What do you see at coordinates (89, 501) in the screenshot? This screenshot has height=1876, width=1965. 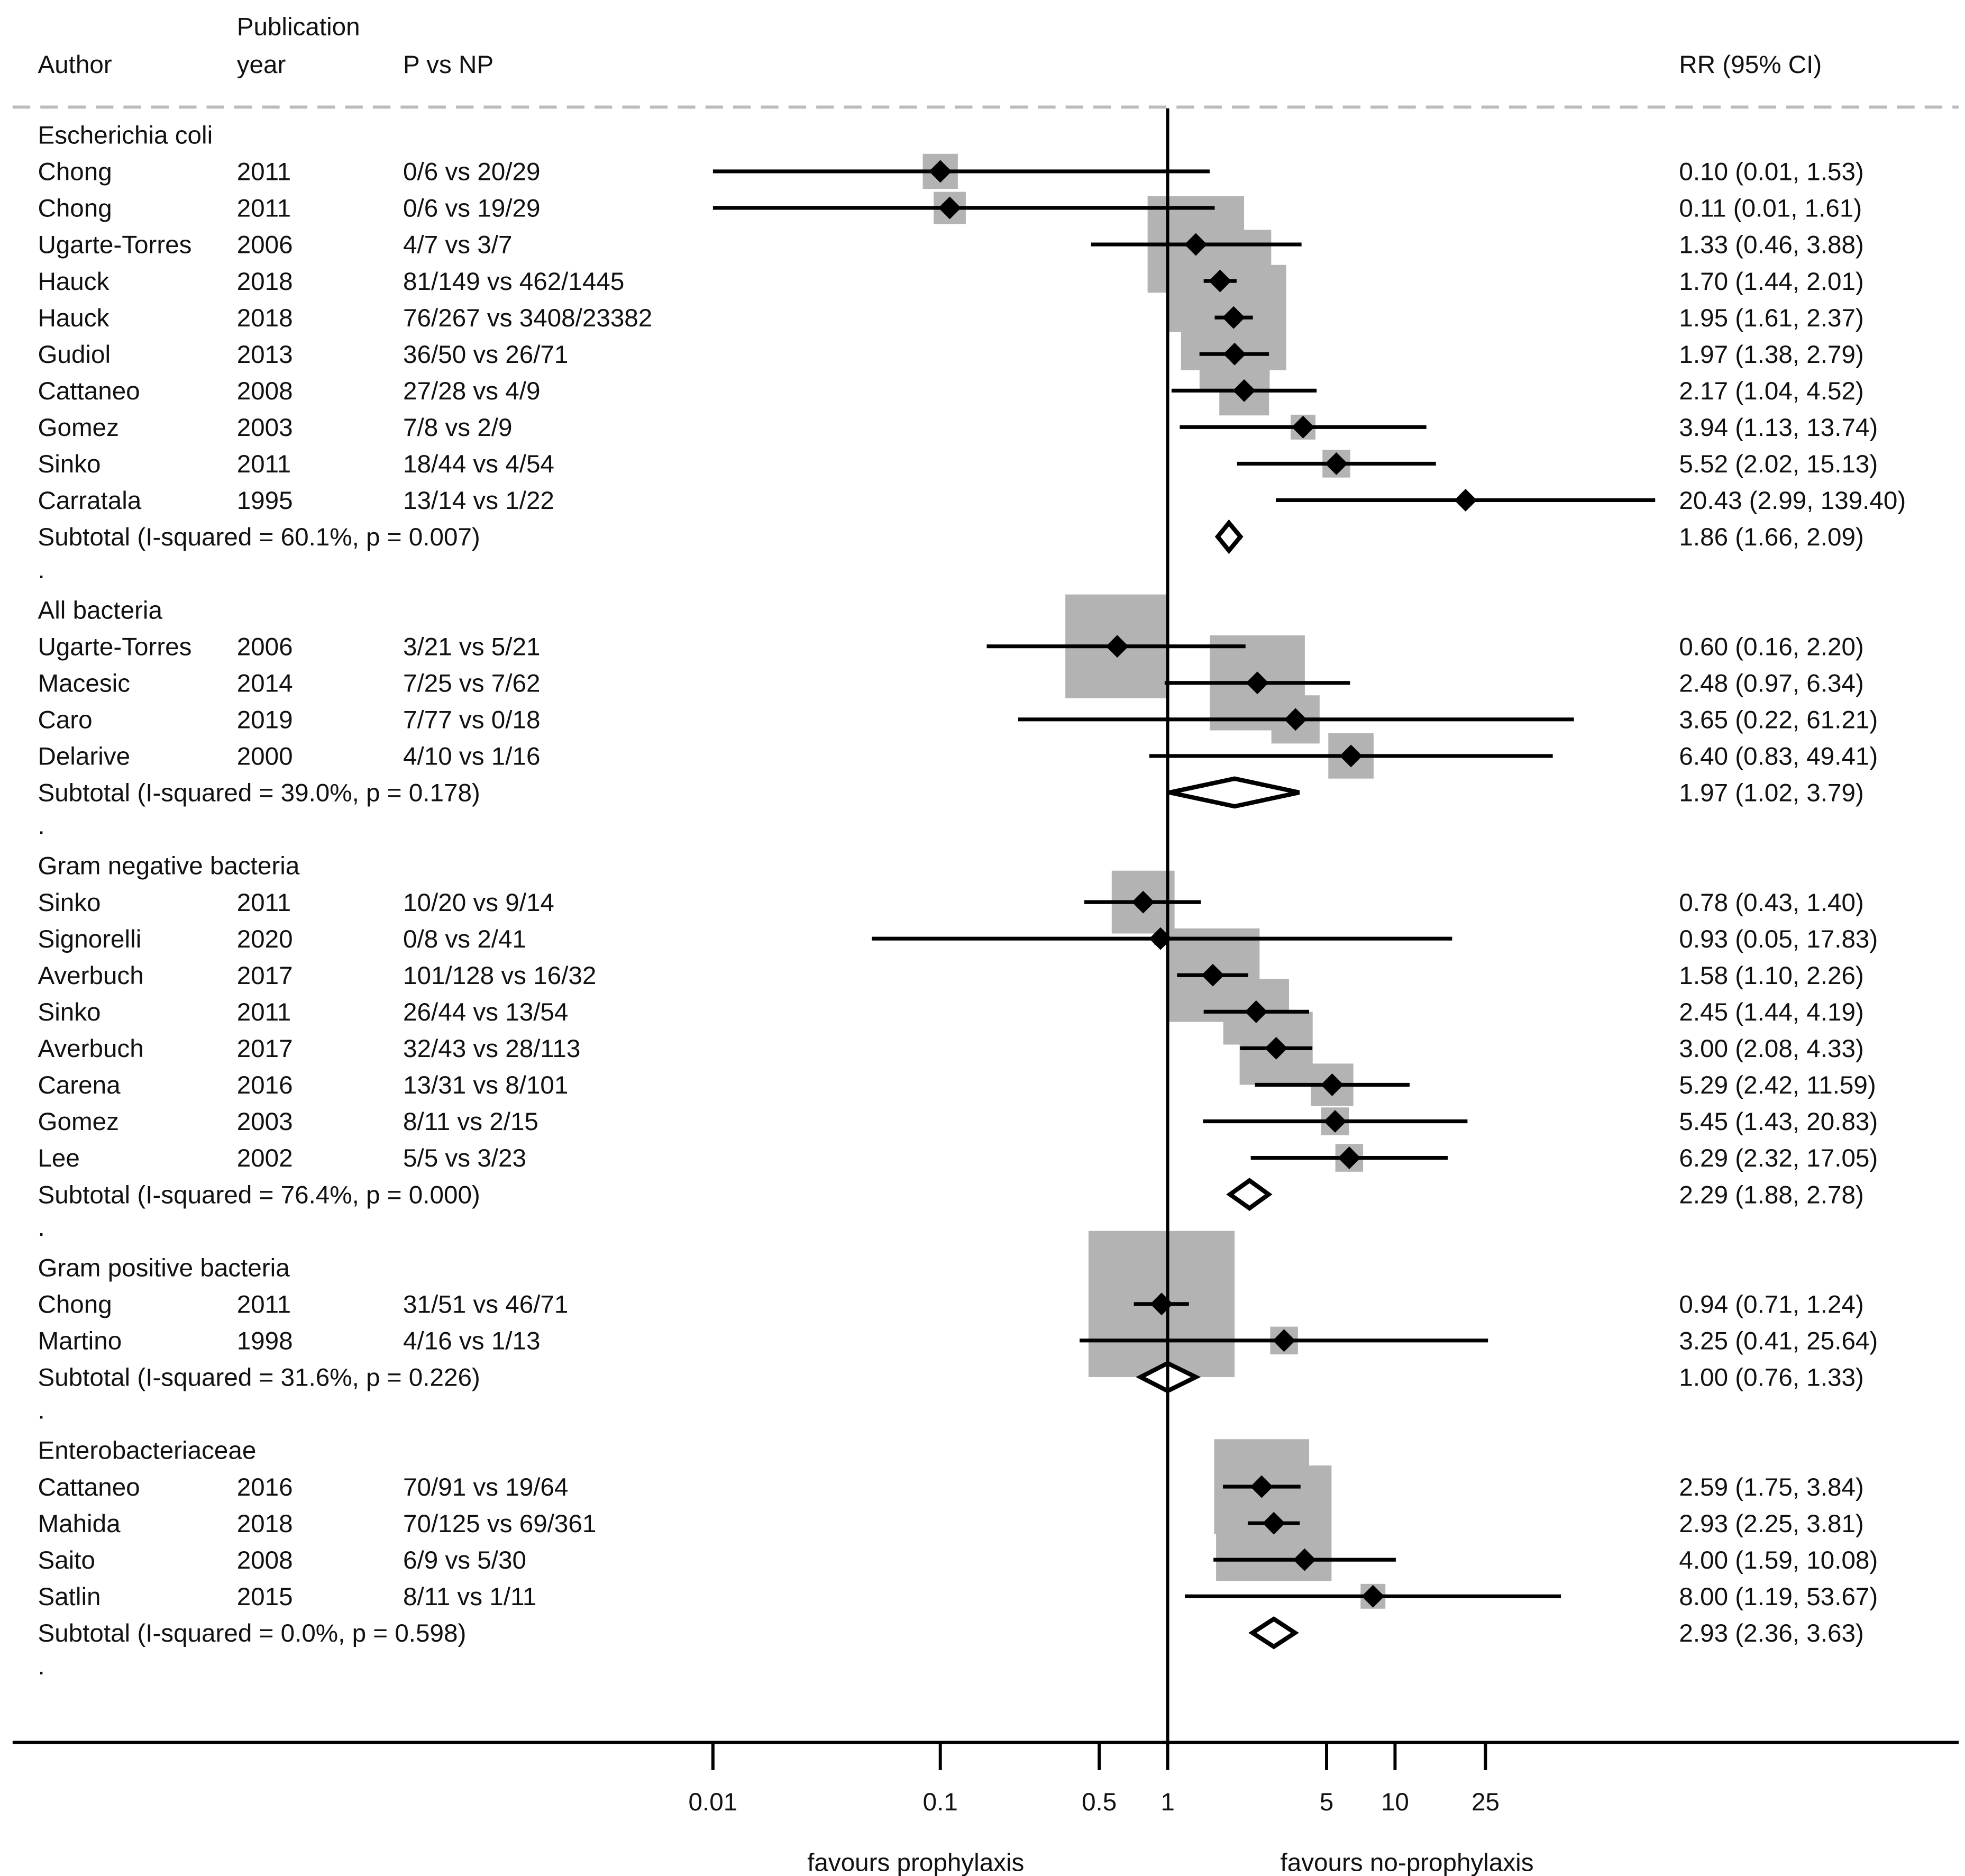 I see `study-author: Carratala` at bounding box center [89, 501].